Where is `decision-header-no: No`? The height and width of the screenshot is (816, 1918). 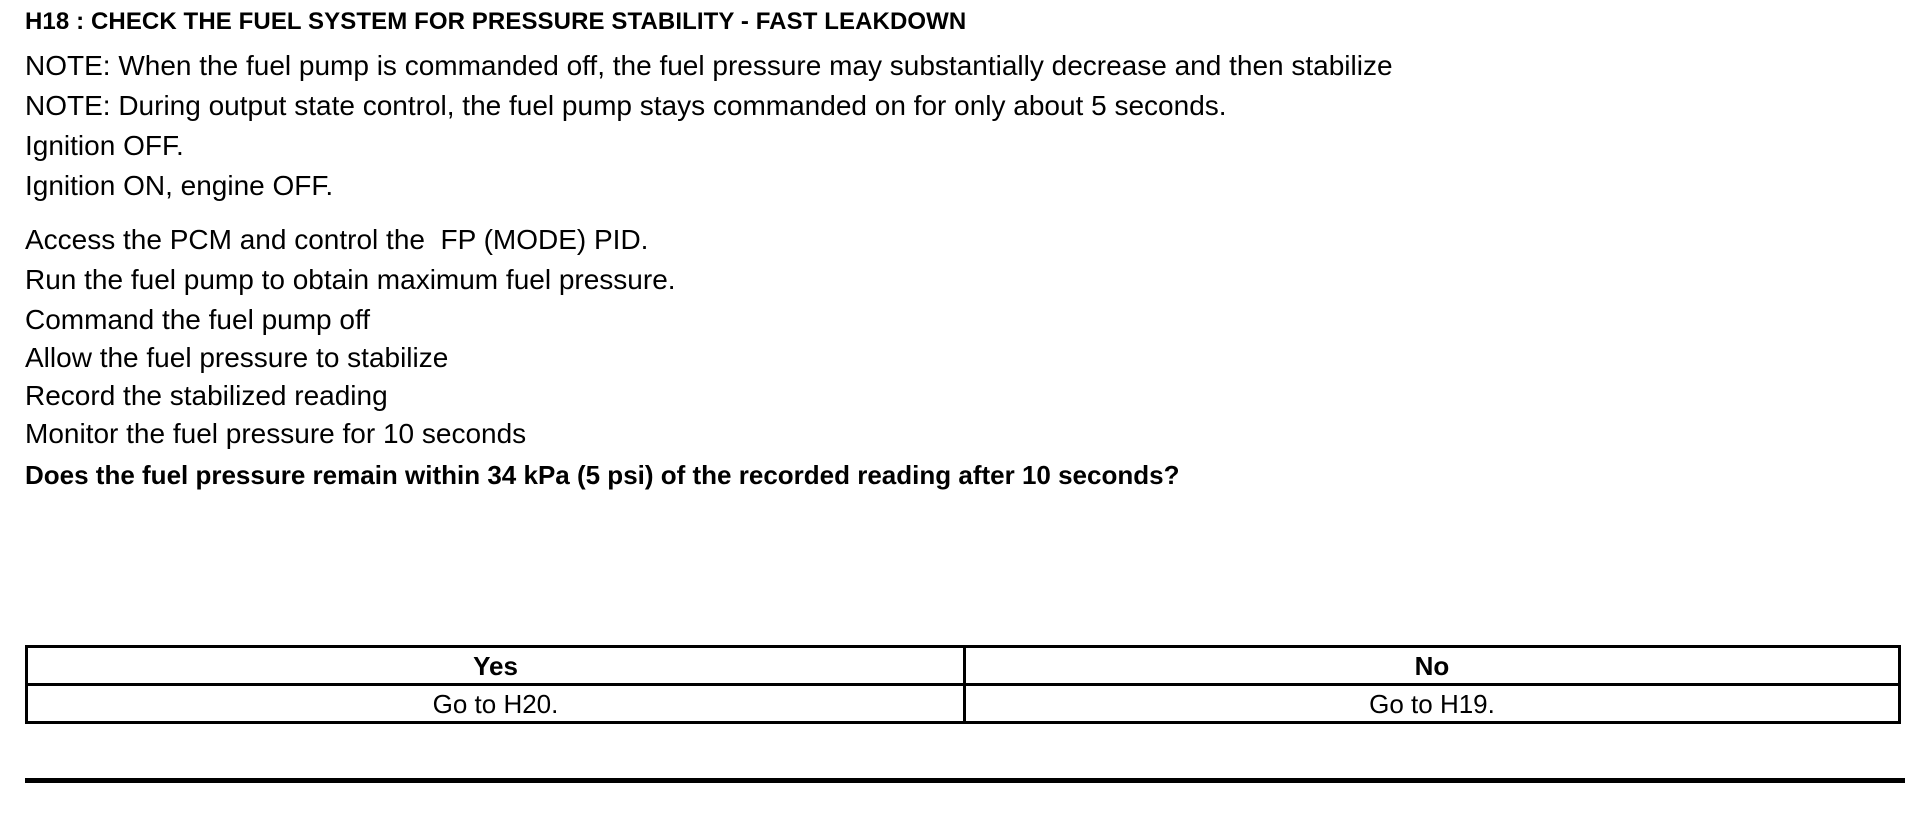 decision-header-no: No is located at coordinates (1432, 665).